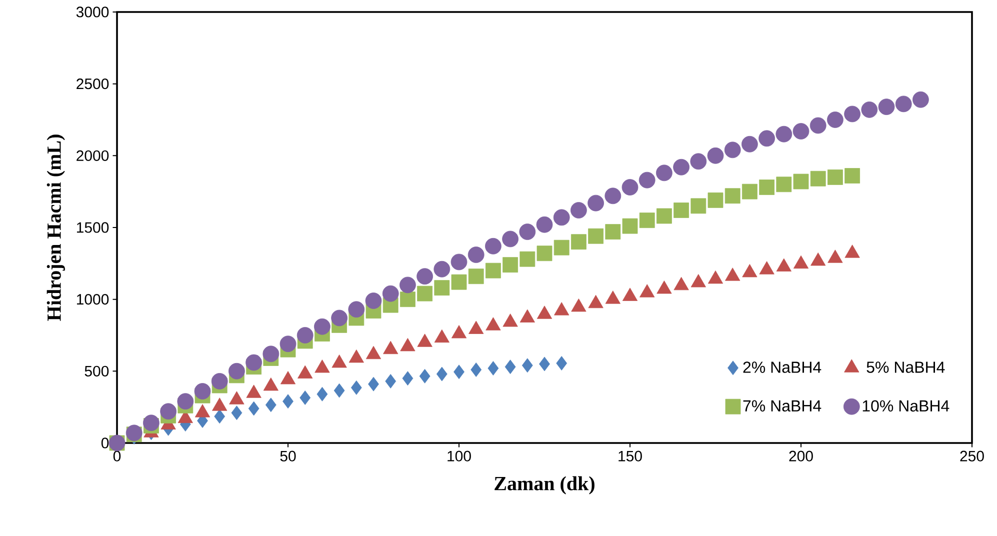  Describe the element at coordinates (96, 371) in the screenshot. I see `y-tick-label: 500` at that location.